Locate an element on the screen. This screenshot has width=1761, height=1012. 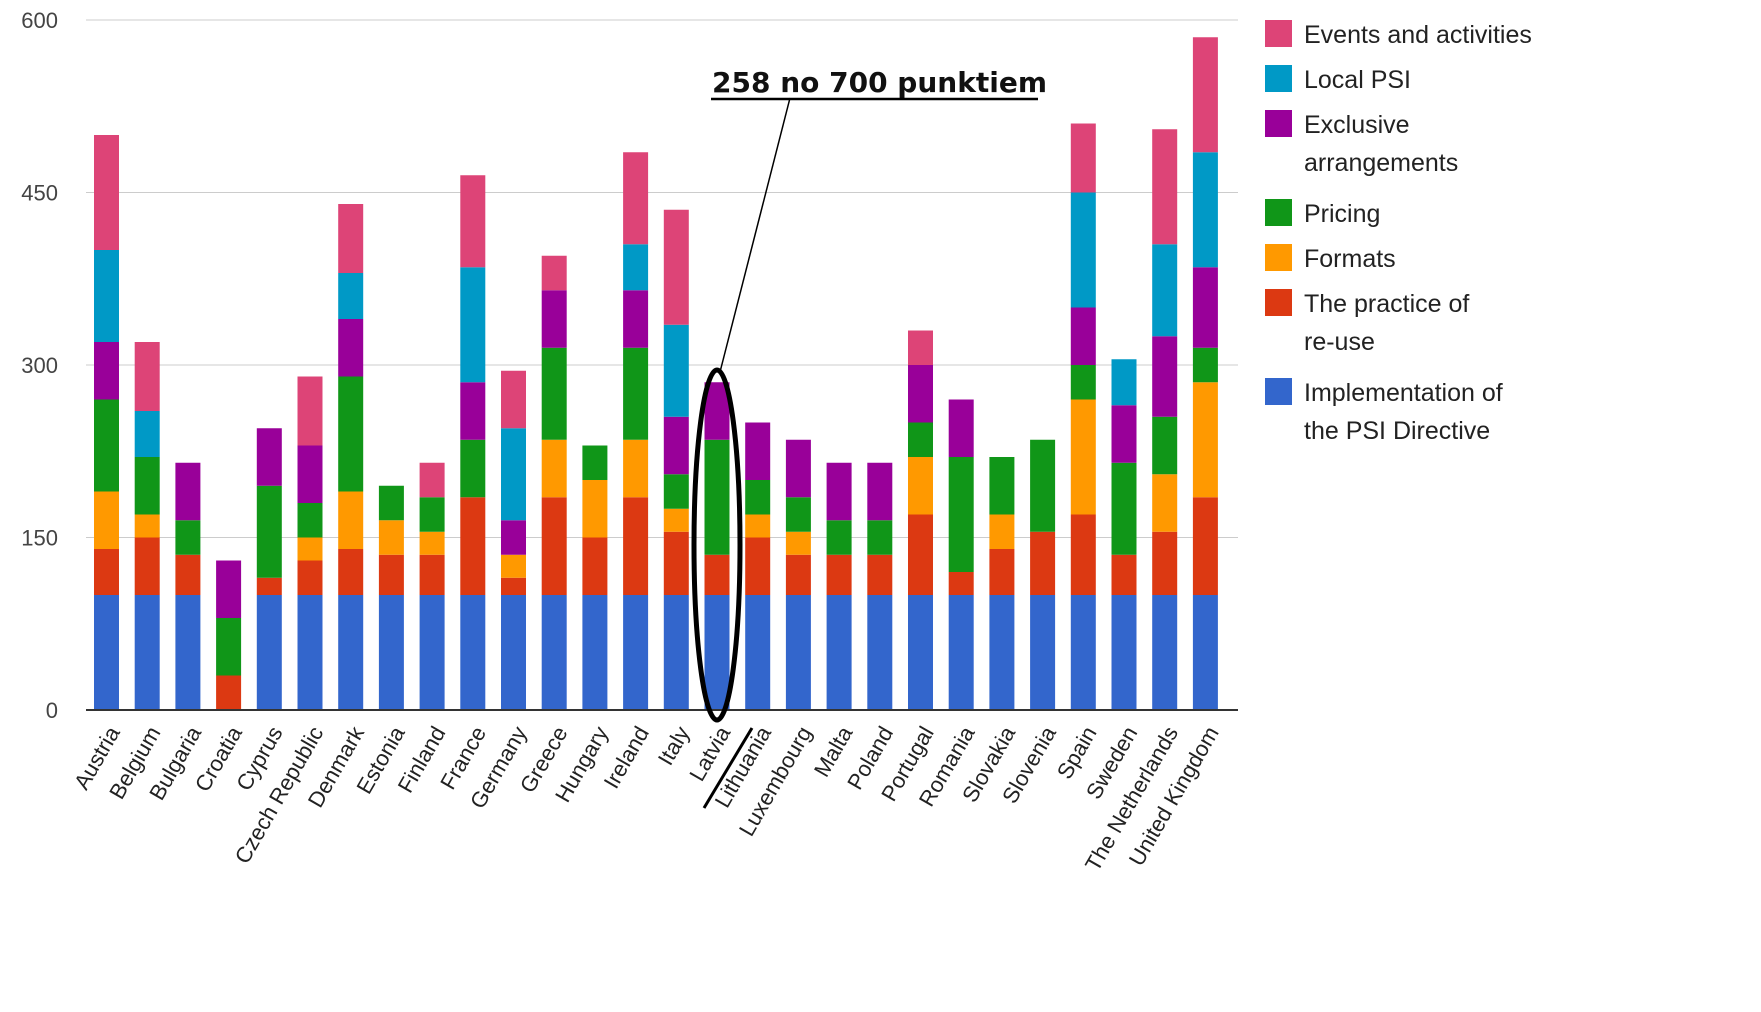
legend-label: Local PSI is located at coordinates (1357, 80).